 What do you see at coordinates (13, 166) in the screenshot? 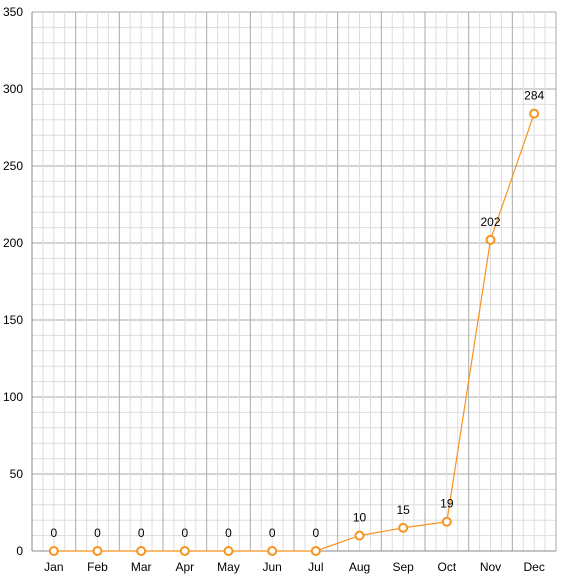
I see `y-tick-label: 250` at bounding box center [13, 166].